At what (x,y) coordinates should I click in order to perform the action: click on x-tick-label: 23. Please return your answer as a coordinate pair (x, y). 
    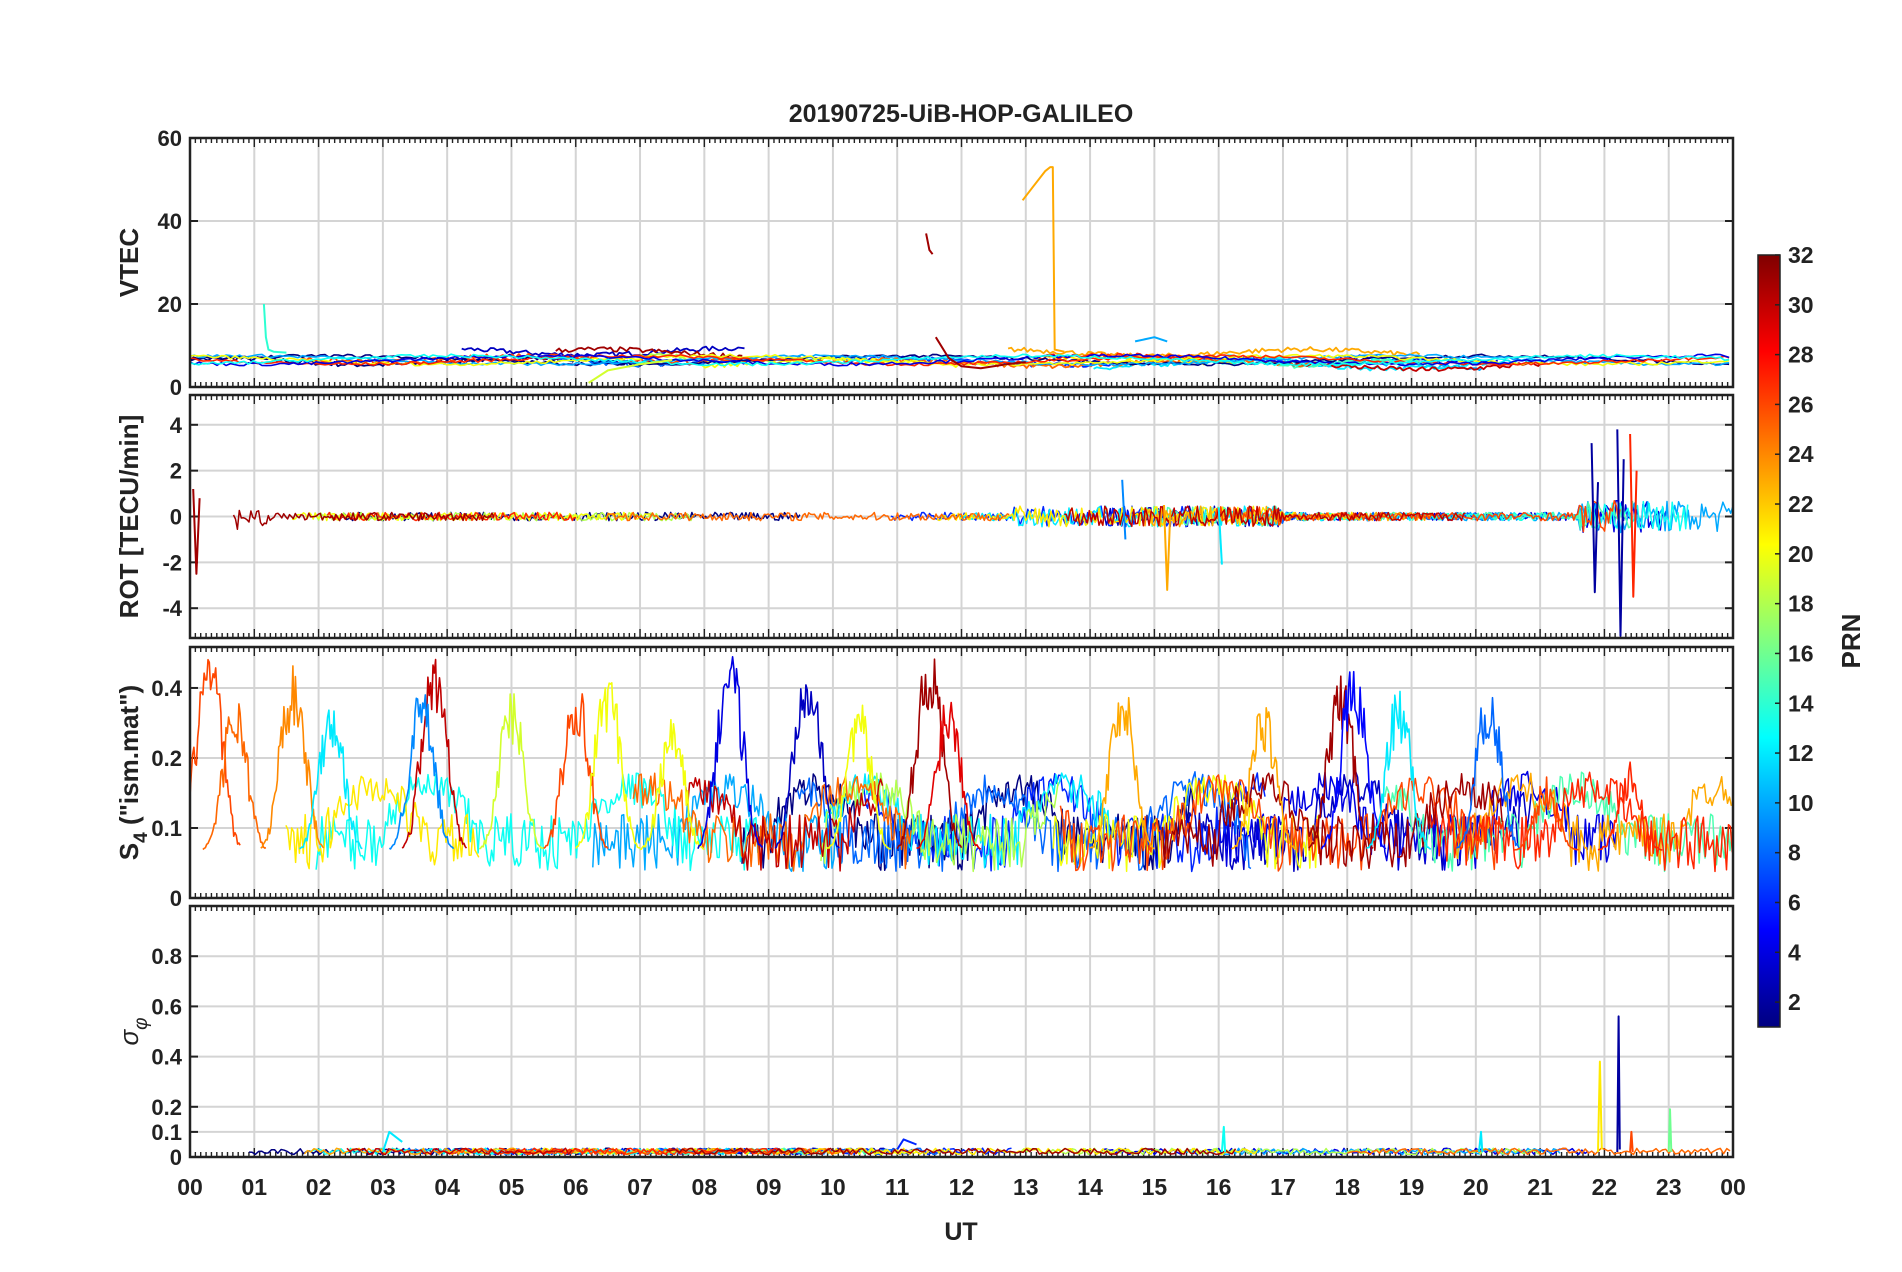
    Looking at the image, I should click on (1669, 1187).